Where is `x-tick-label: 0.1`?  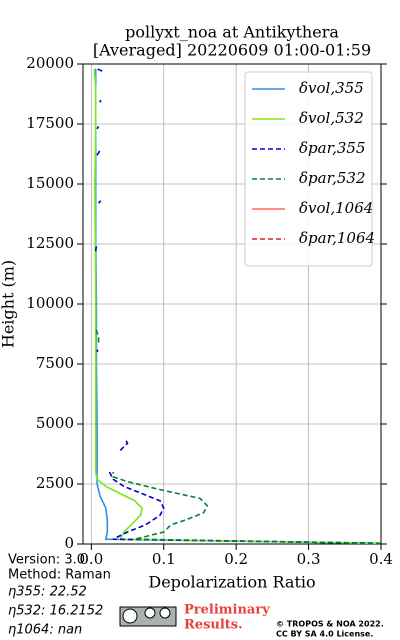
x-tick-label: 0.1 is located at coordinates (164, 559).